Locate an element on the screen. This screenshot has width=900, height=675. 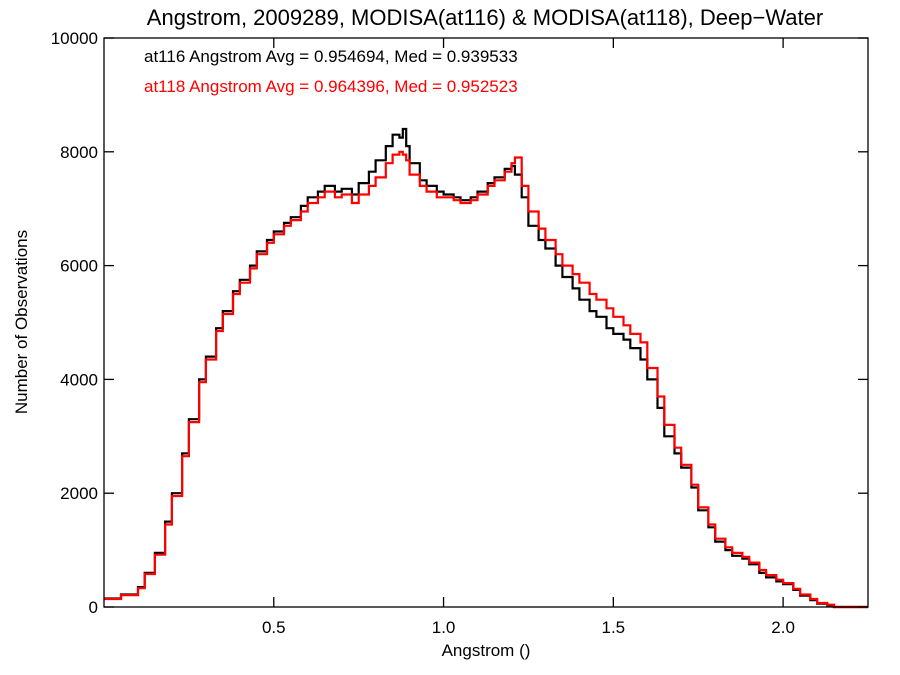
y-tick-label: 8000 is located at coordinates (79, 152).